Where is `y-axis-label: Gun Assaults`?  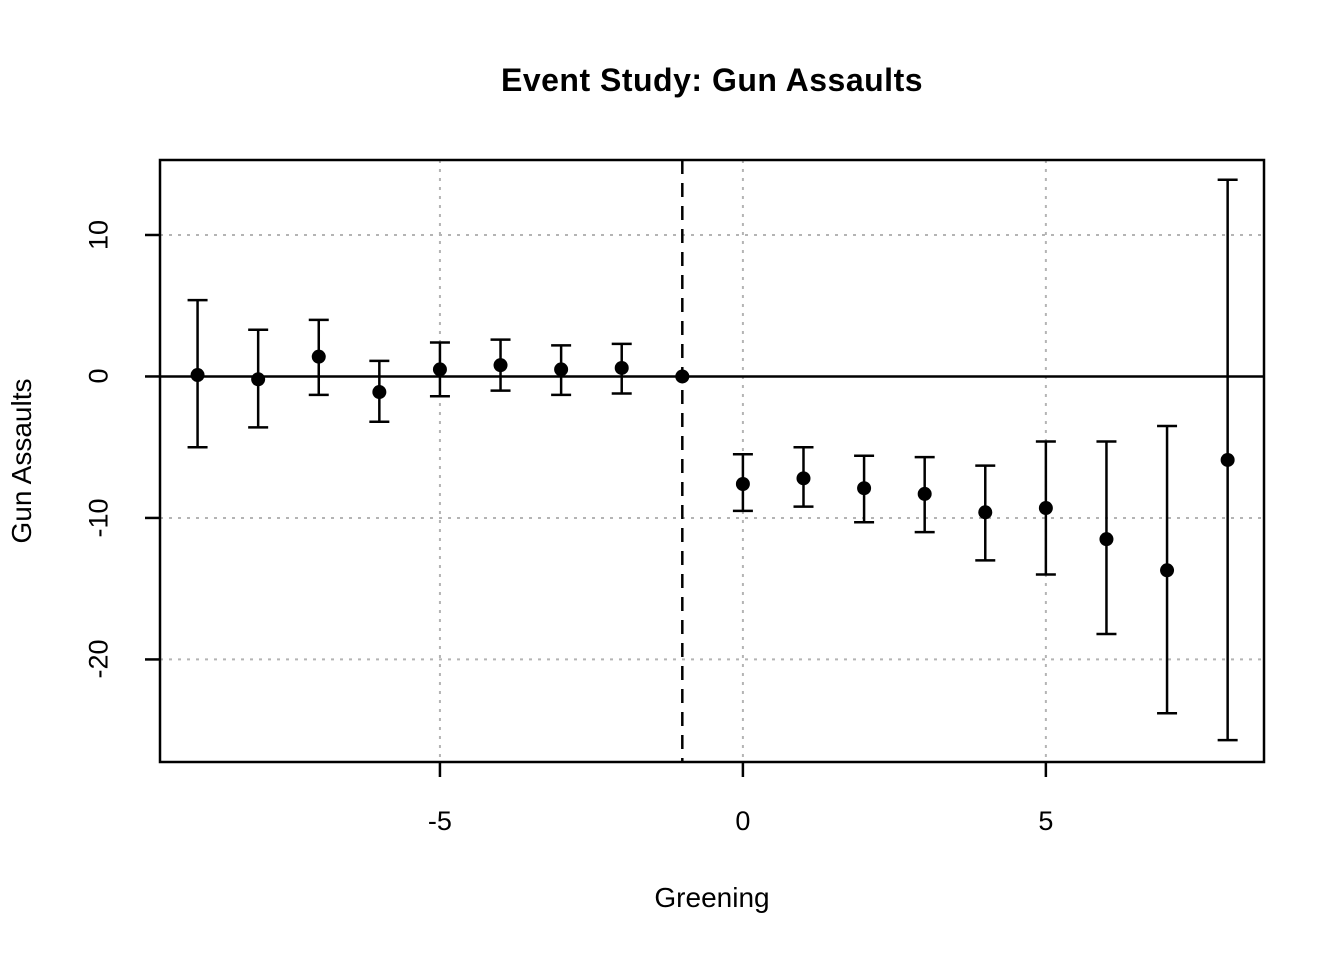
y-axis-label: Gun Assaults is located at coordinates (21, 461).